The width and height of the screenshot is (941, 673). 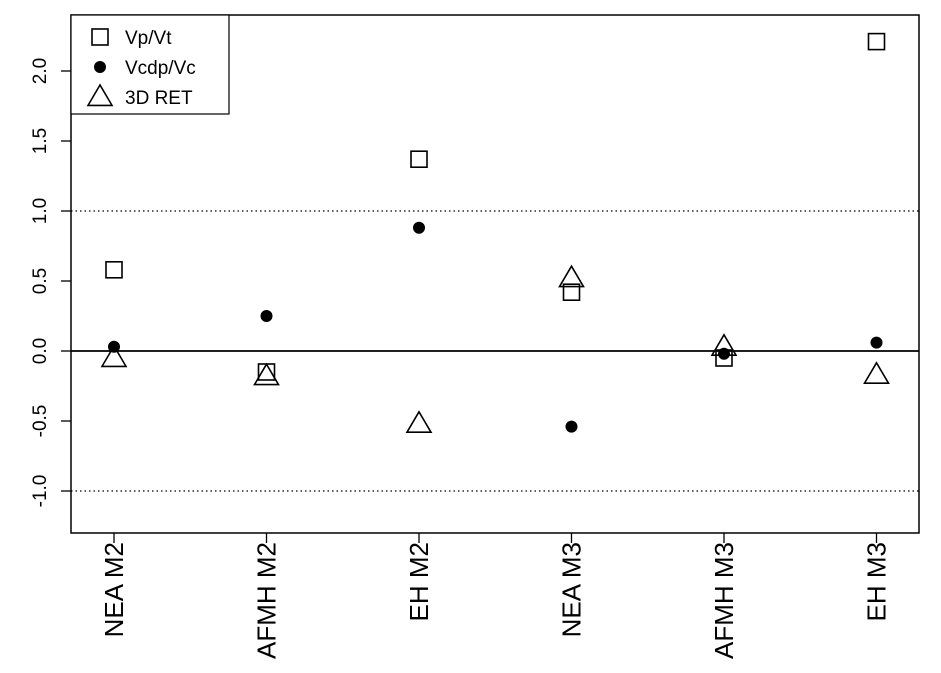 I want to click on x-category-label: EH M3, so click(x=877, y=581).